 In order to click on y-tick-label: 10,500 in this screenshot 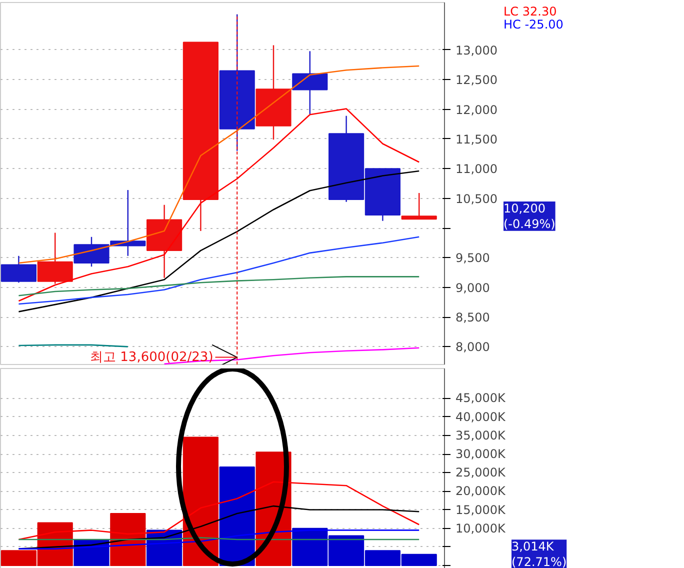, I will do `click(477, 199)`.